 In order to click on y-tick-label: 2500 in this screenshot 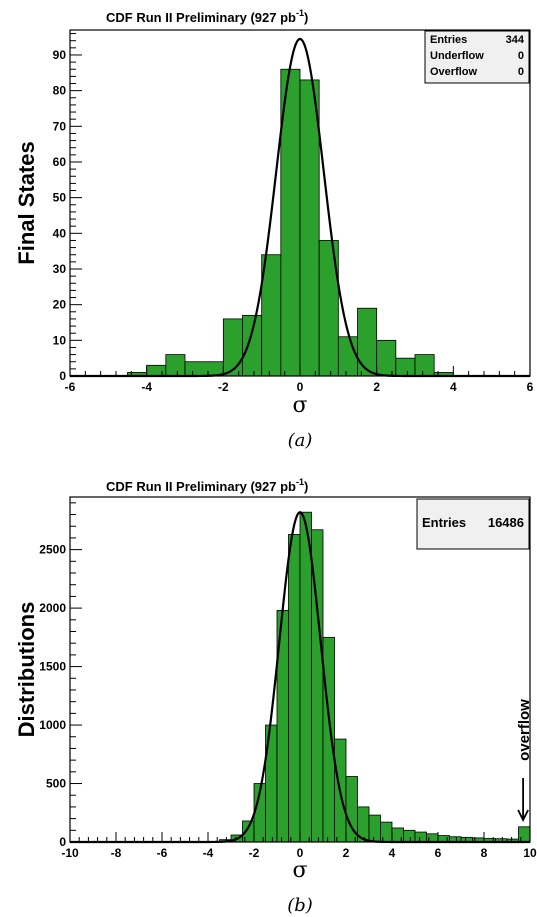, I will do `click(52, 550)`.